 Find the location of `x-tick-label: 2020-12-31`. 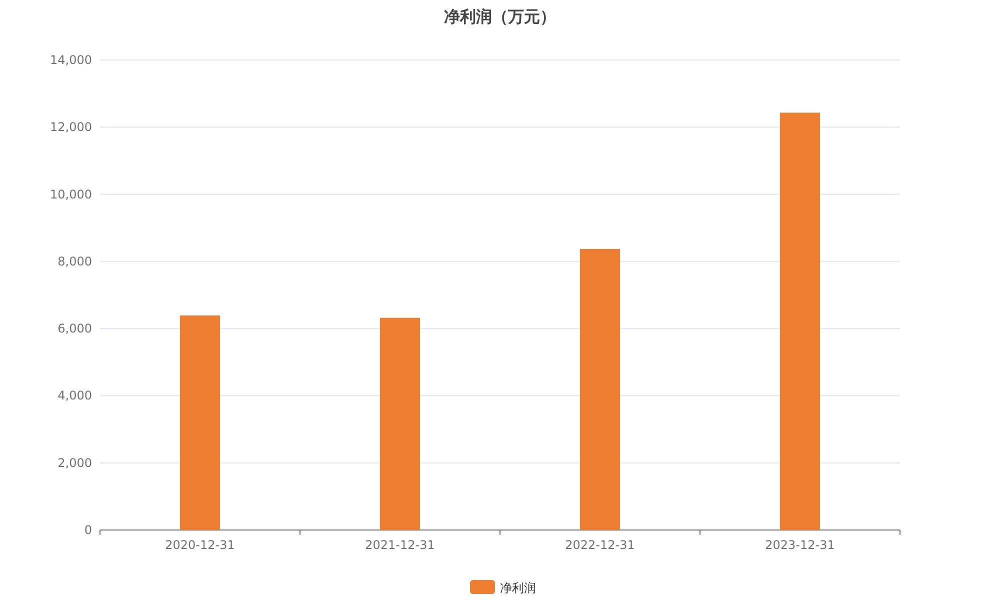

x-tick-label: 2020-12-31 is located at coordinates (200, 545).